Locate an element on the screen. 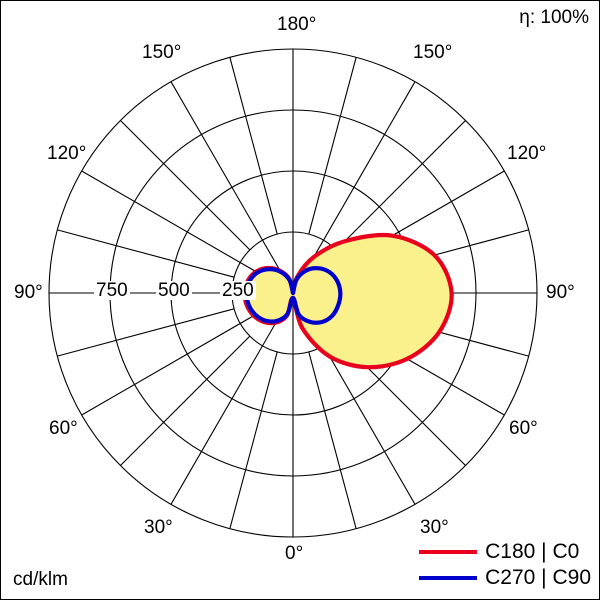 The image size is (600, 601). legend-swatch-c270-c90 is located at coordinates (448, 578).